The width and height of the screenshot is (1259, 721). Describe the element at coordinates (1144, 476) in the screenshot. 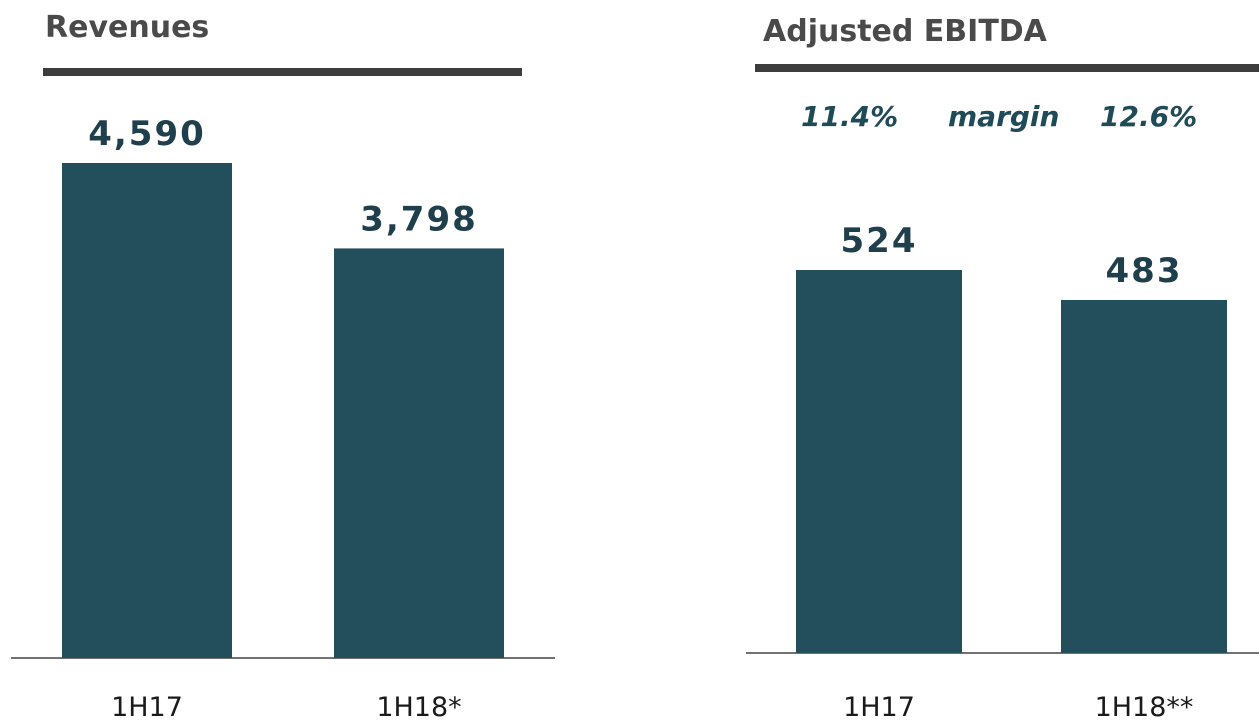

I see `bar-1H18**` at that location.